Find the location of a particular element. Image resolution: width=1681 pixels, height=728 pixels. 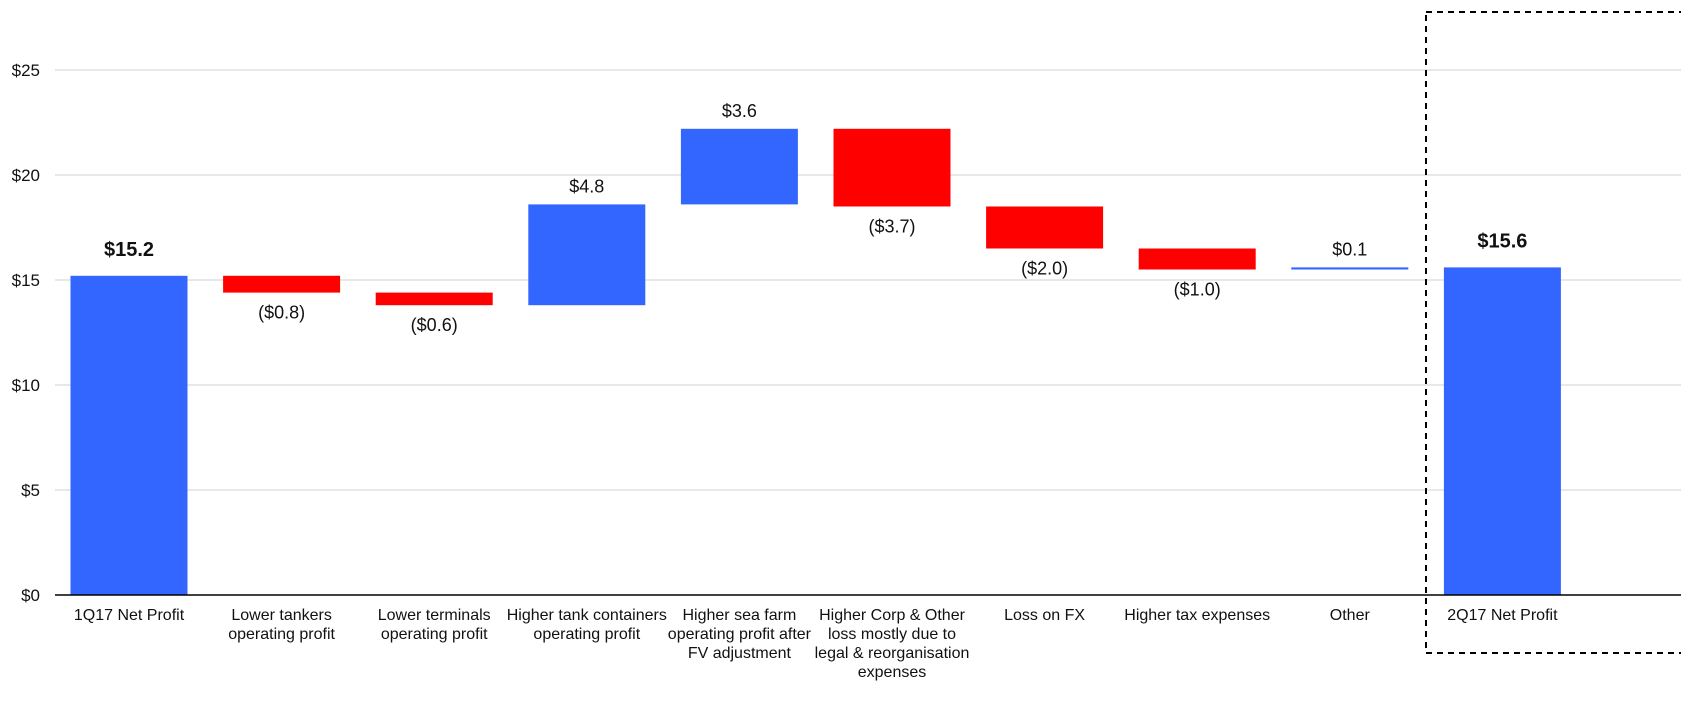

y-tick-label: $25 is located at coordinates (26, 70).